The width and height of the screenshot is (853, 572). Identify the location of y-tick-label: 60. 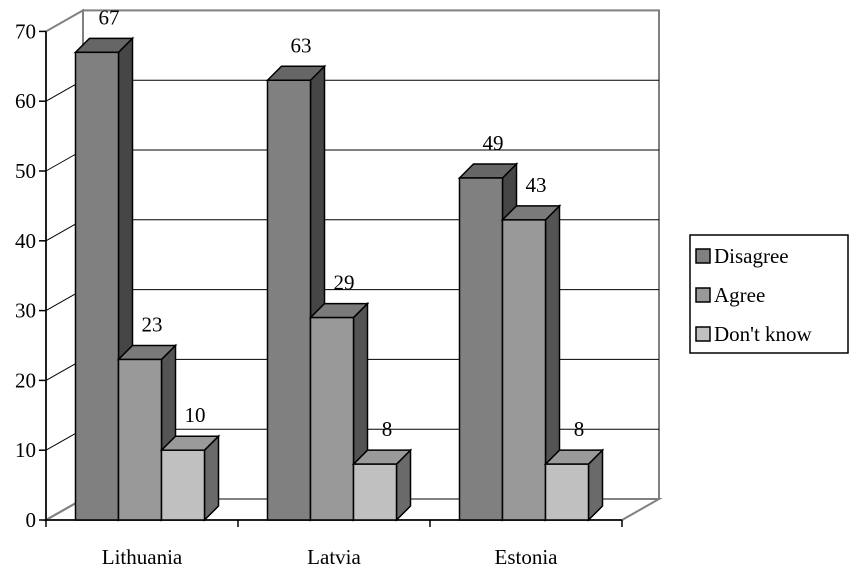
(25, 101).